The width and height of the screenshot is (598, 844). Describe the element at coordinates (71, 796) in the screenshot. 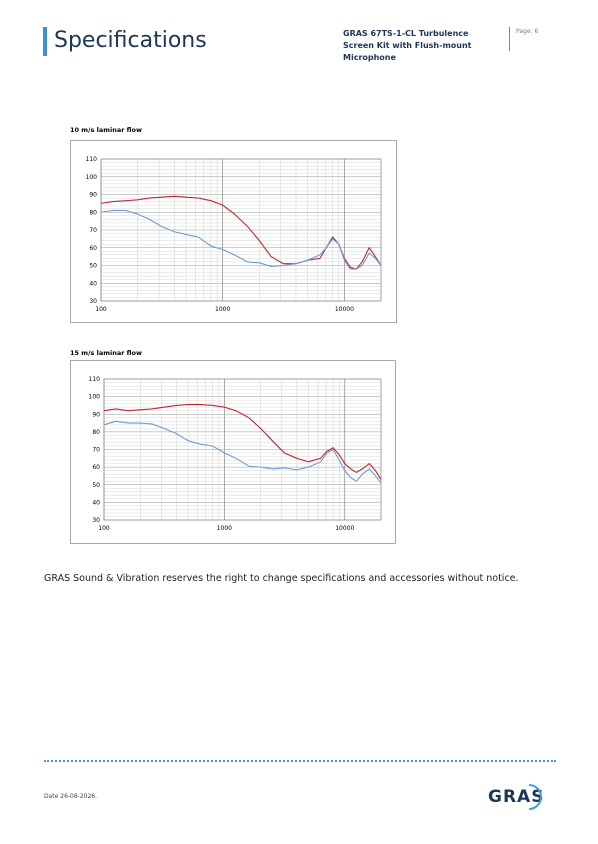

I see `date: Date 26-08-2026.` at that location.